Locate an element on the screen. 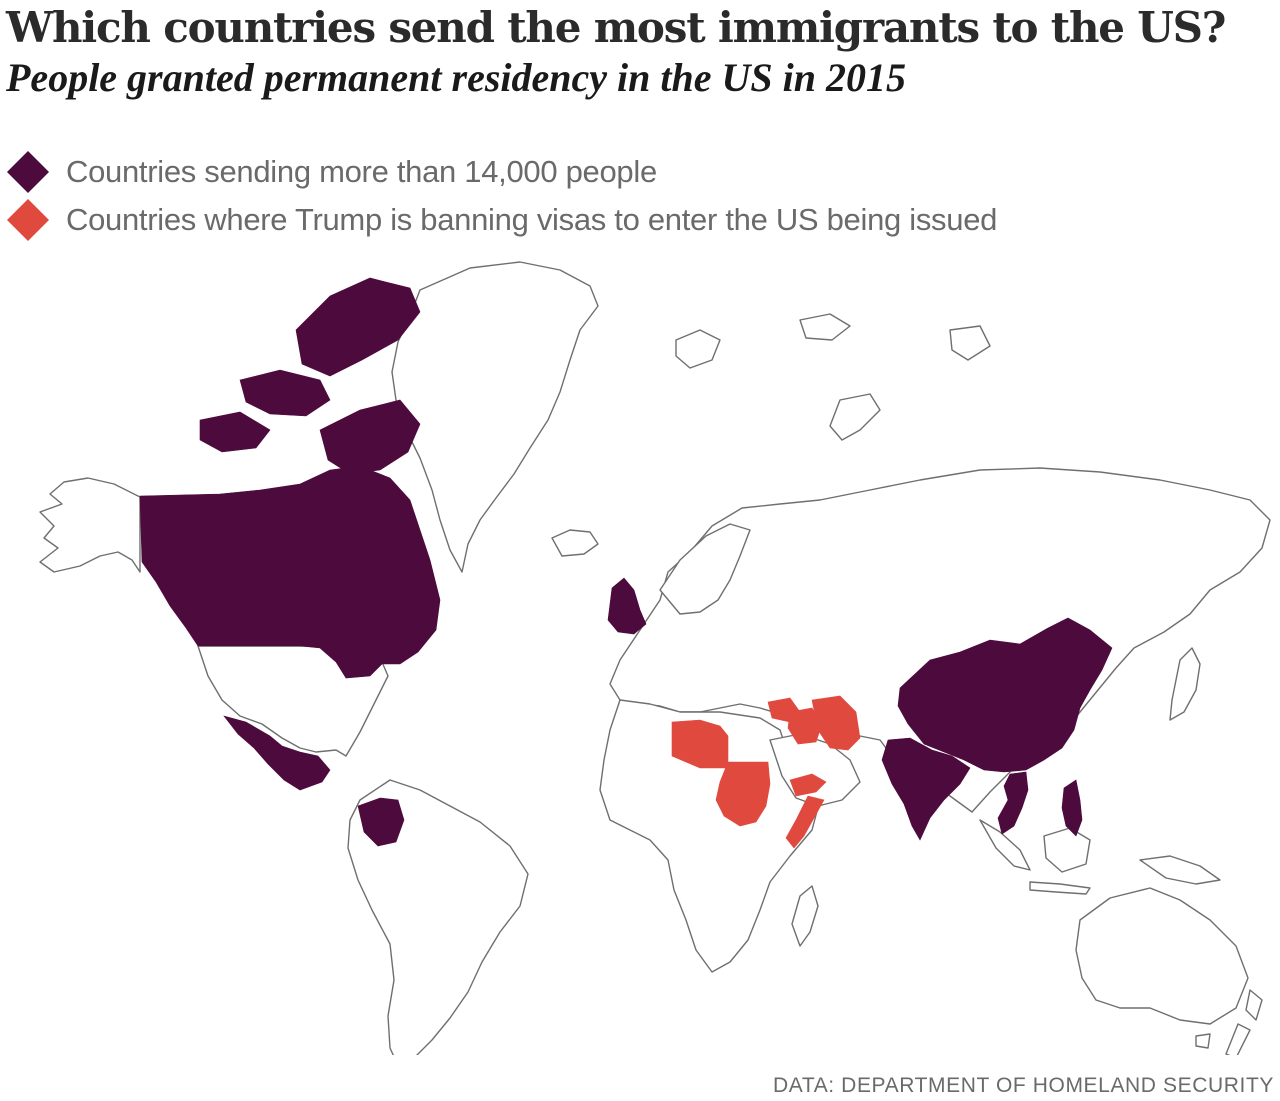 The height and width of the screenshot is (1101, 1280). country-colombia is located at coordinates (381, 822).